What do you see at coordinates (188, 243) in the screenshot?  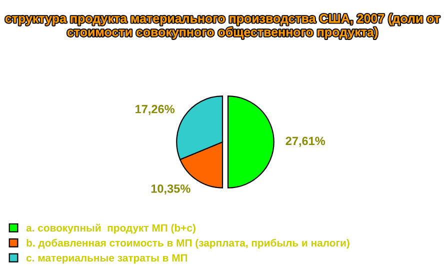 I see `legend-label: b. добавленная стоимость в МП (зарплата, прибыль и налоги)` at bounding box center [188, 243].